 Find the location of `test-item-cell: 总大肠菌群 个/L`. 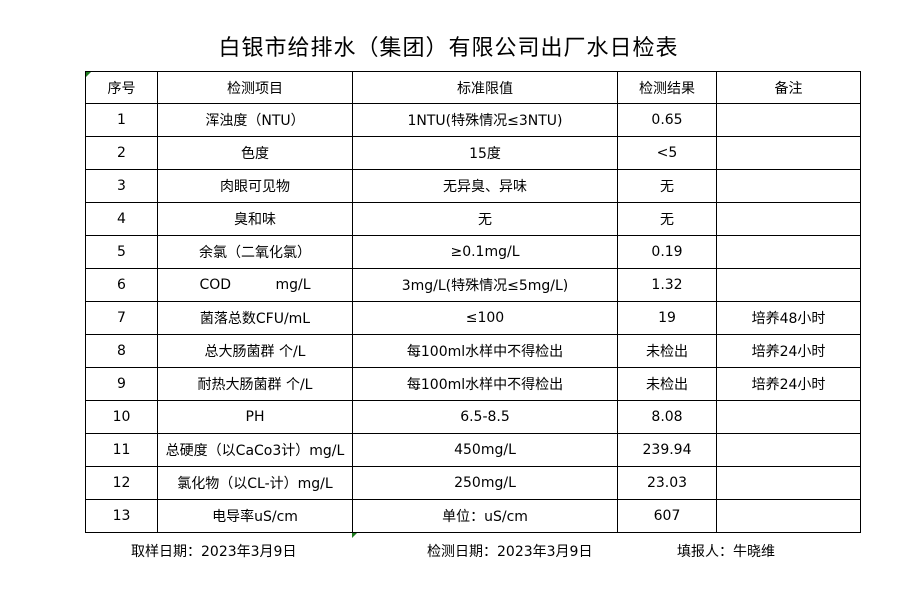

test-item-cell: 总大肠菌群 个/L is located at coordinates (255, 351).